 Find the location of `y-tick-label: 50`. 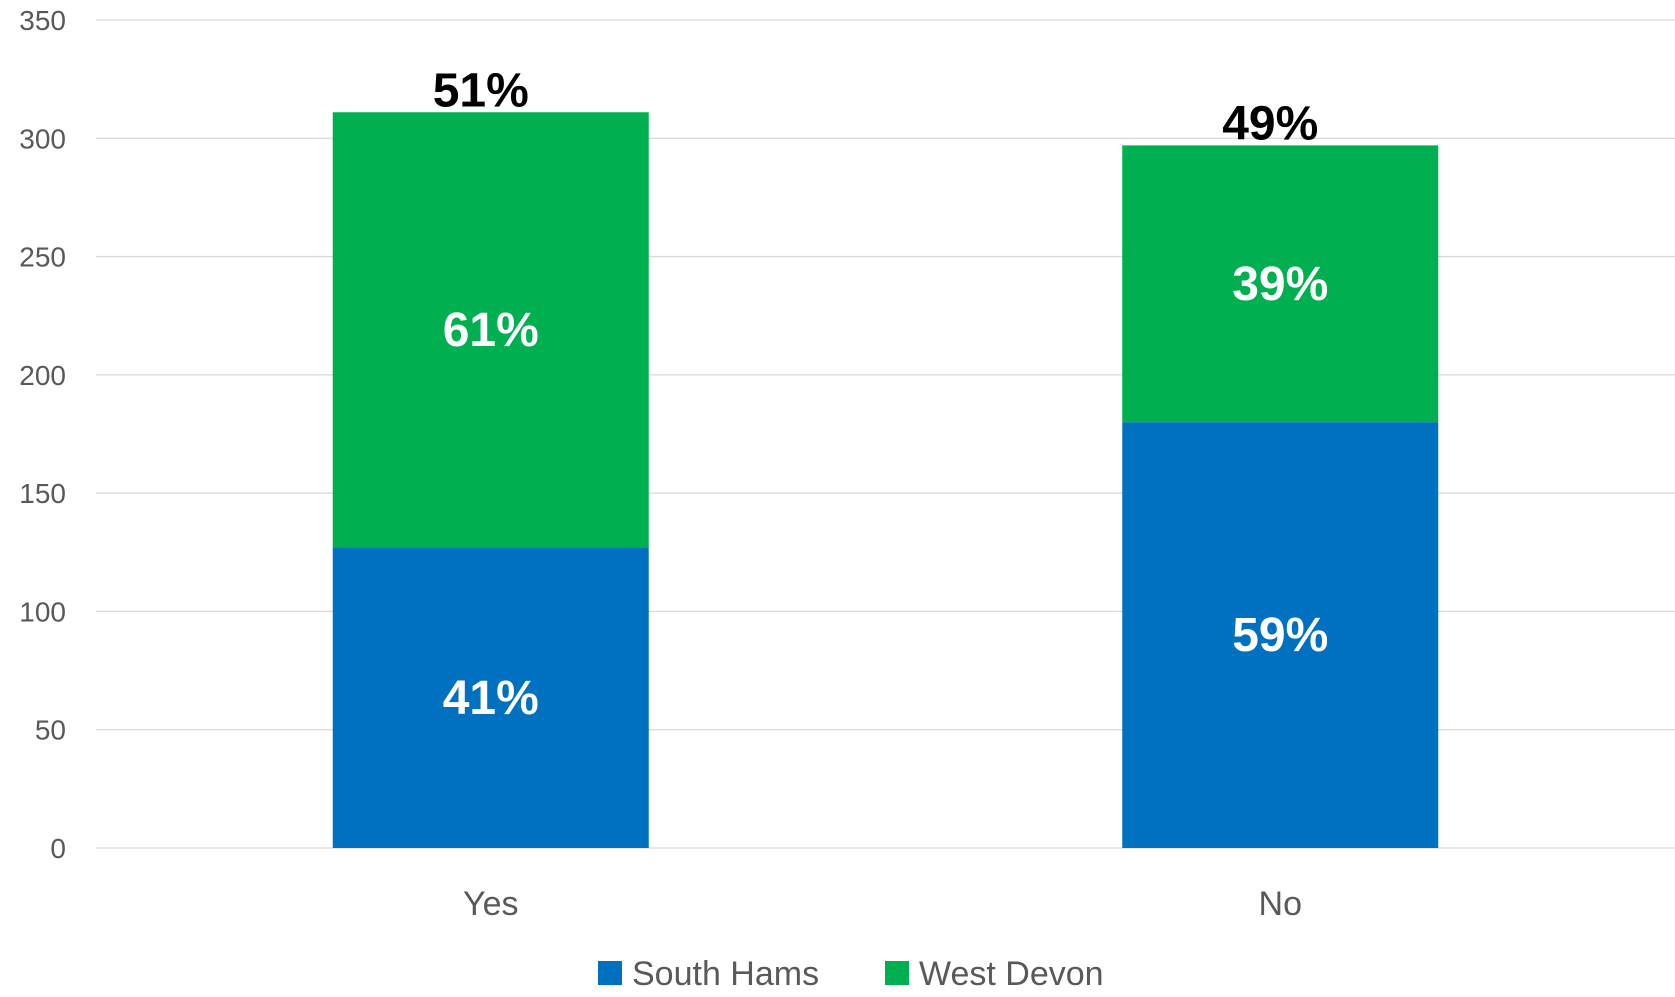

y-tick-label: 50 is located at coordinates (50, 730).